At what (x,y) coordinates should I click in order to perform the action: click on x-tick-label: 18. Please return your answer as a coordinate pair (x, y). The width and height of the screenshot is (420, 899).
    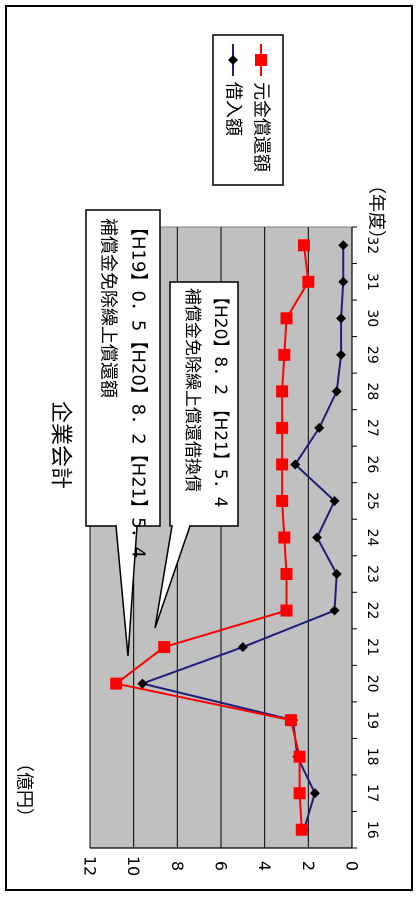
    Looking at the image, I should click on (372, 757).